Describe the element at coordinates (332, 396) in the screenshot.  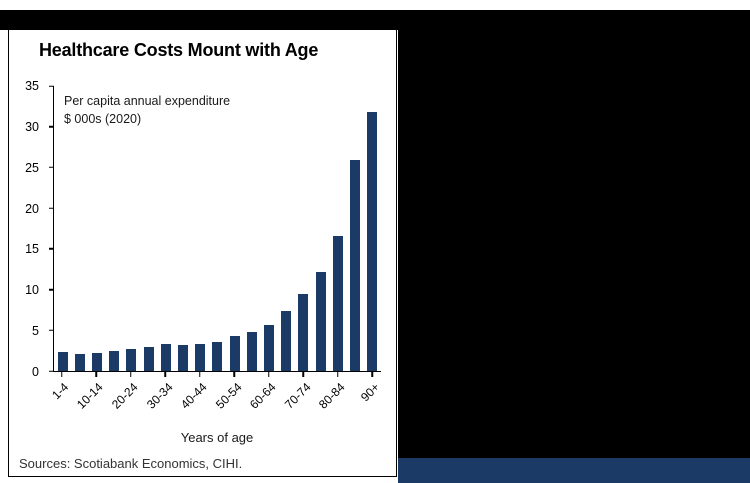
I see `x-tick-label: 80-84` at that location.